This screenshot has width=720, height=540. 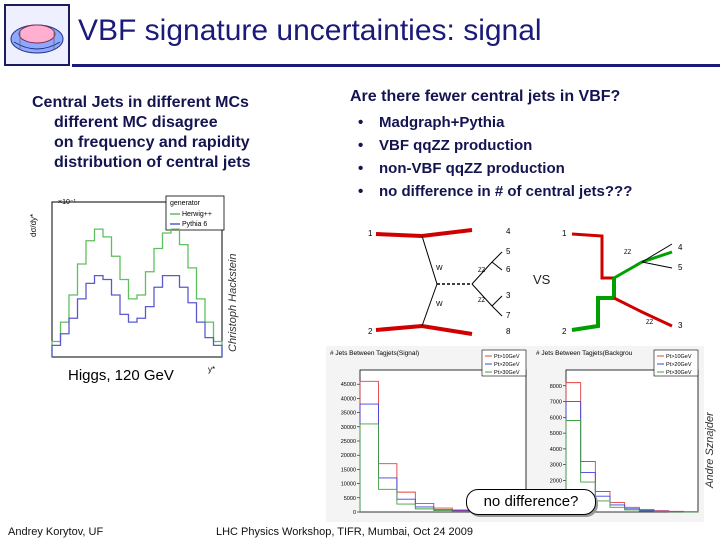 I want to click on rapidity-legend-pythia: Pythia 6, so click(x=194, y=224).